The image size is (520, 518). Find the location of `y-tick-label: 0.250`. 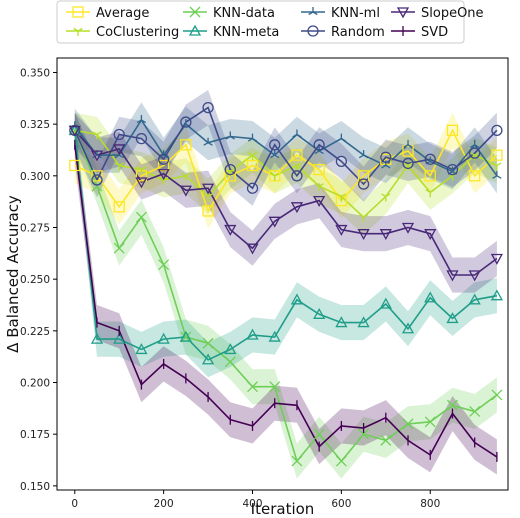

y-tick-label: 0.250 is located at coordinates (35, 280).